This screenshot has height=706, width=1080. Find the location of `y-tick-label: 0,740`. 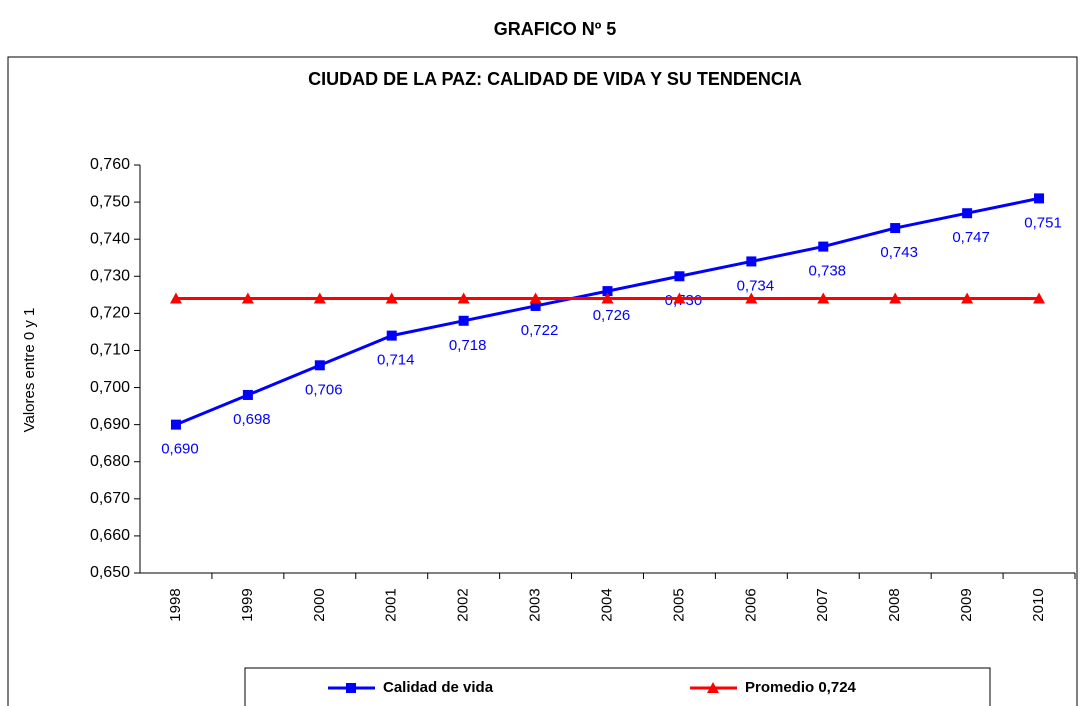

y-tick-label: 0,740 is located at coordinates (110, 238).